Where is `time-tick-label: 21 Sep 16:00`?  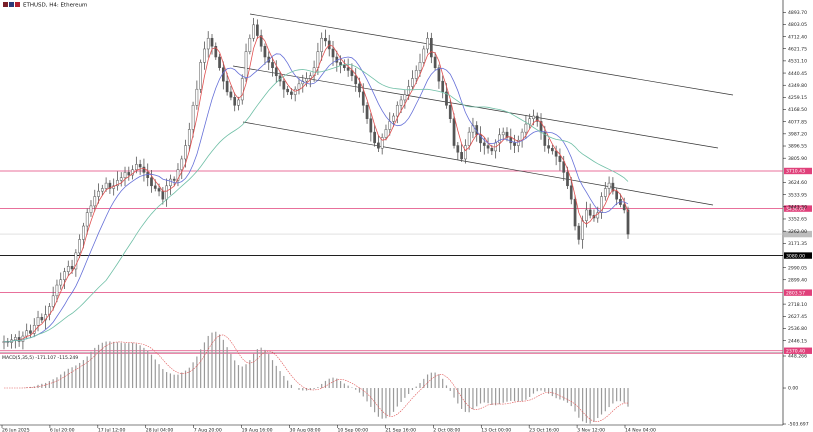 time-tick-label: 21 Sep 16:00 is located at coordinates (400, 430).